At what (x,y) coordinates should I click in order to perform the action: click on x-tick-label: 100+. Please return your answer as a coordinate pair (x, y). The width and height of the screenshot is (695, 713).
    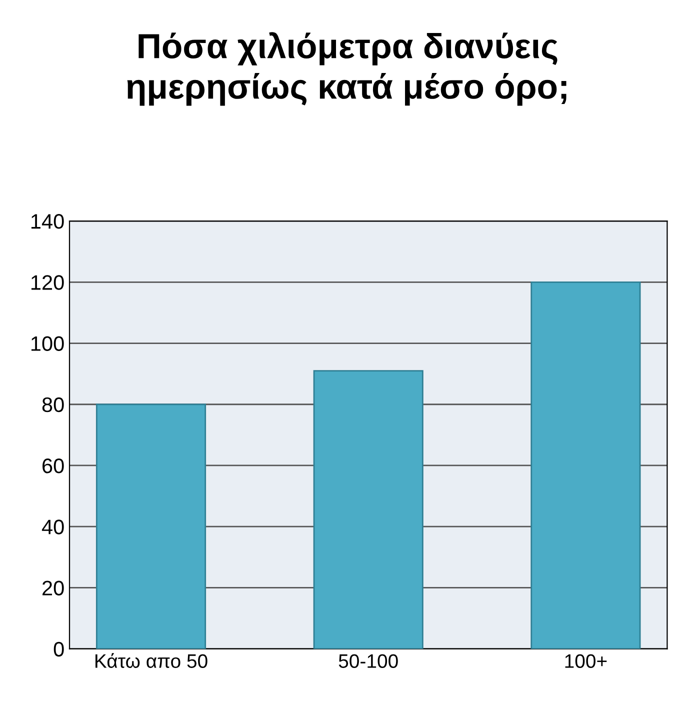
    Looking at the image, I should click on (586, 661).